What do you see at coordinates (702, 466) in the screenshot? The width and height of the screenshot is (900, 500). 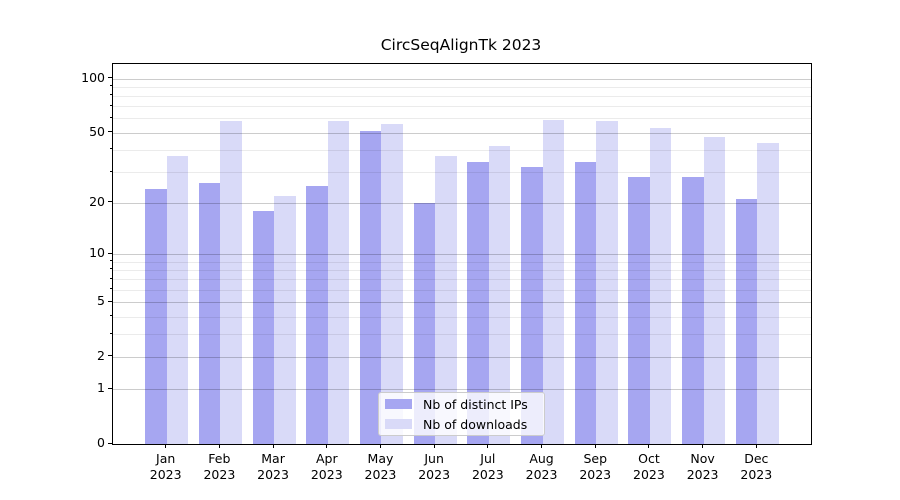 I see `x-tick-label: Nov 2023` at bounding box center [702, 466].